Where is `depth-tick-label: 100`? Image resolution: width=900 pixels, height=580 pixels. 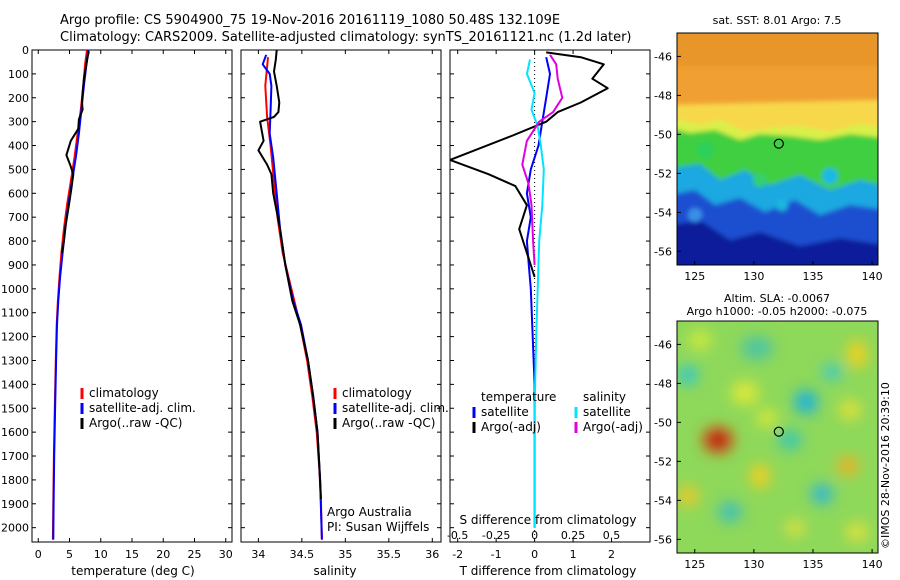 depth-tick-label: 100 is located at coordinates (18, 74).